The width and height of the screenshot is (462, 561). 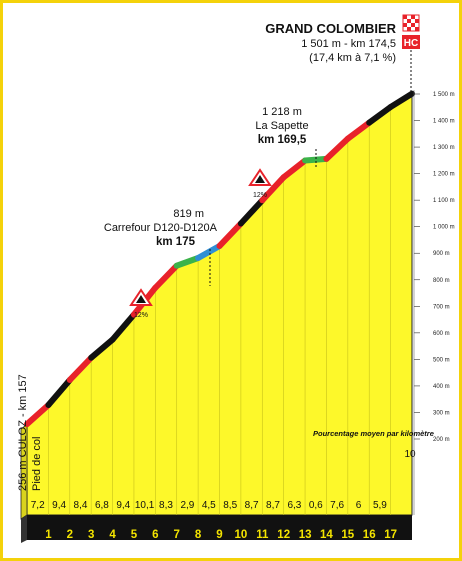 What do you see at coordinates (282, 112) in the screenshot?
I see `waypoint-sapette-altitude: 1 218 m` at bounding box center [282, 112].